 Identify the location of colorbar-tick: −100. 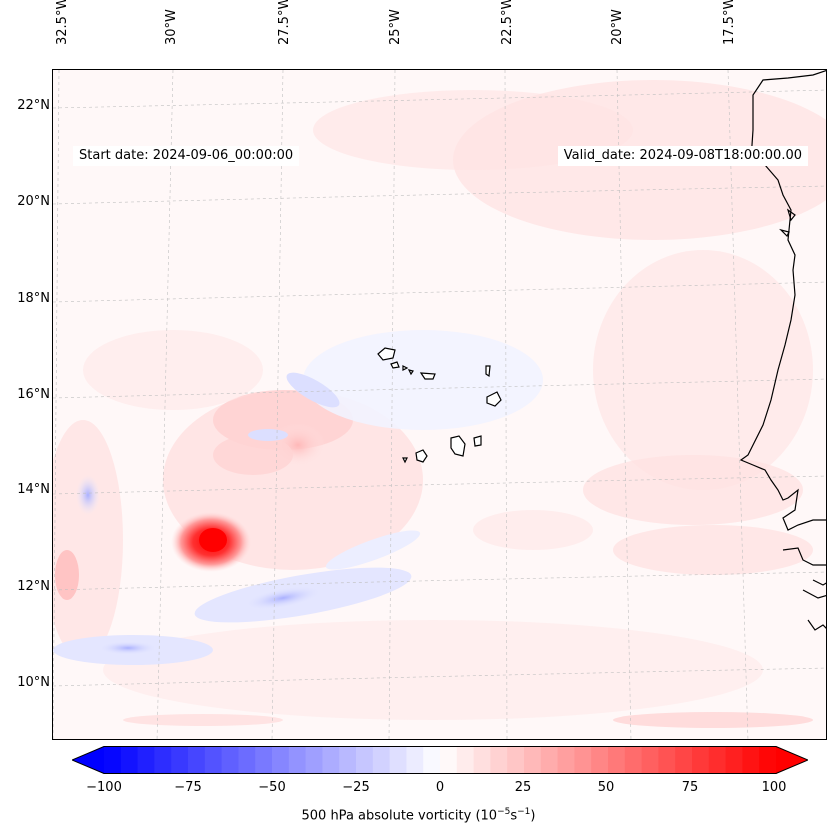
(104, 787).